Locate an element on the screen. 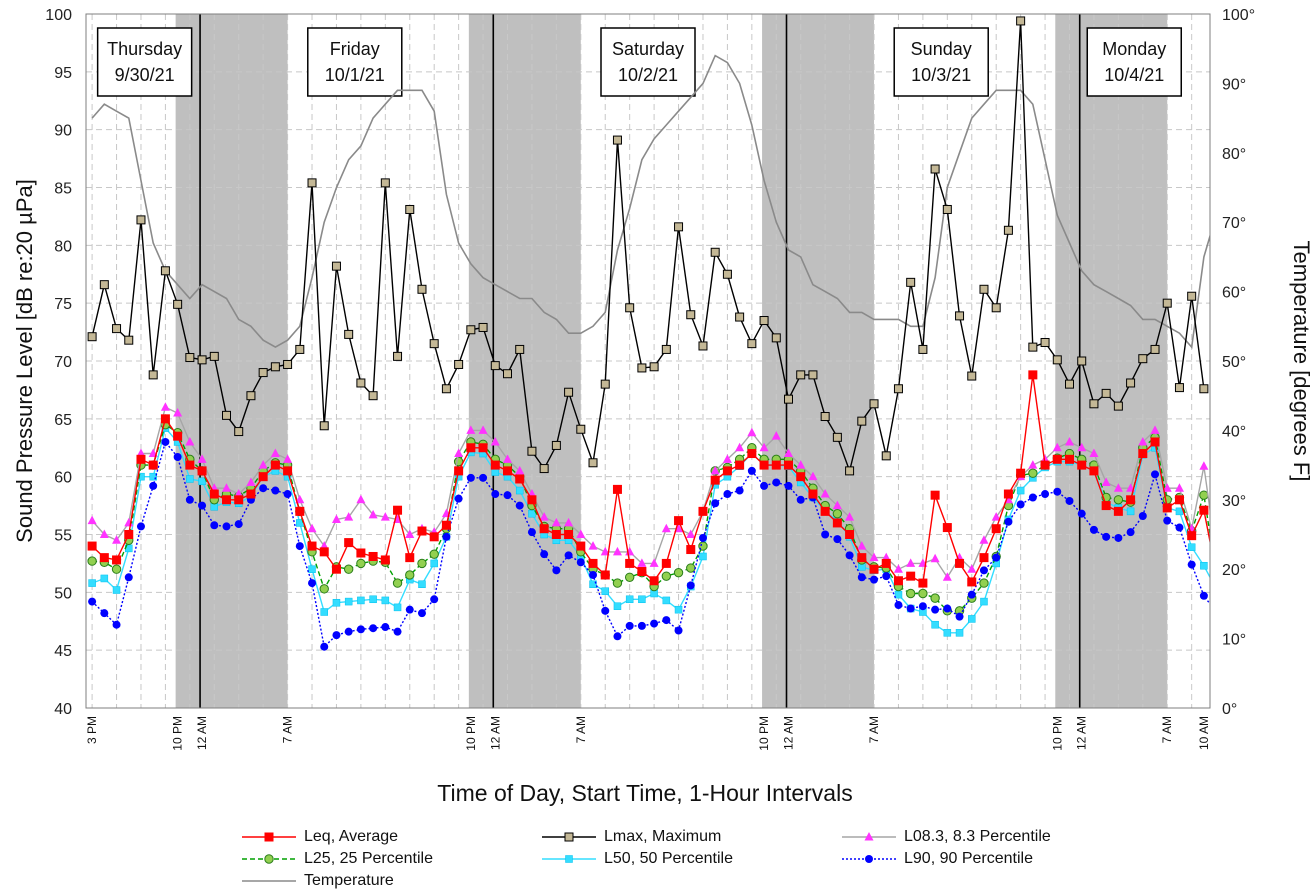 The width and height of the screenshot is (1314, 895). day-date: 10/2/21 is located at coordinates (648, 75).